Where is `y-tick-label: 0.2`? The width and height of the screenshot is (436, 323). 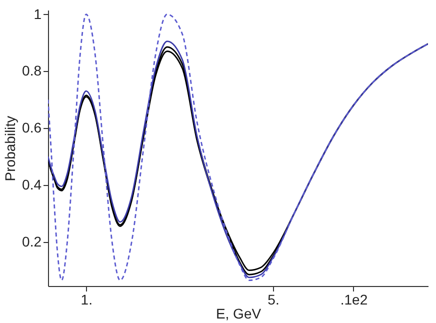 y-tick-label: 0.2 is located at coordinates (32, 241).